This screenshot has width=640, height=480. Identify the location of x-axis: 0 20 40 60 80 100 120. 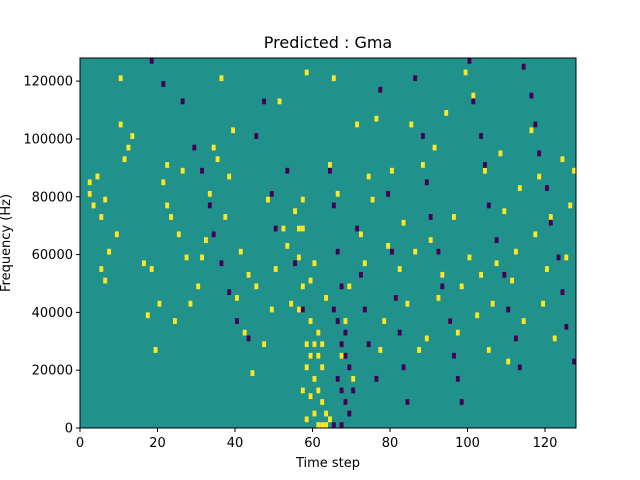
(317, 439).